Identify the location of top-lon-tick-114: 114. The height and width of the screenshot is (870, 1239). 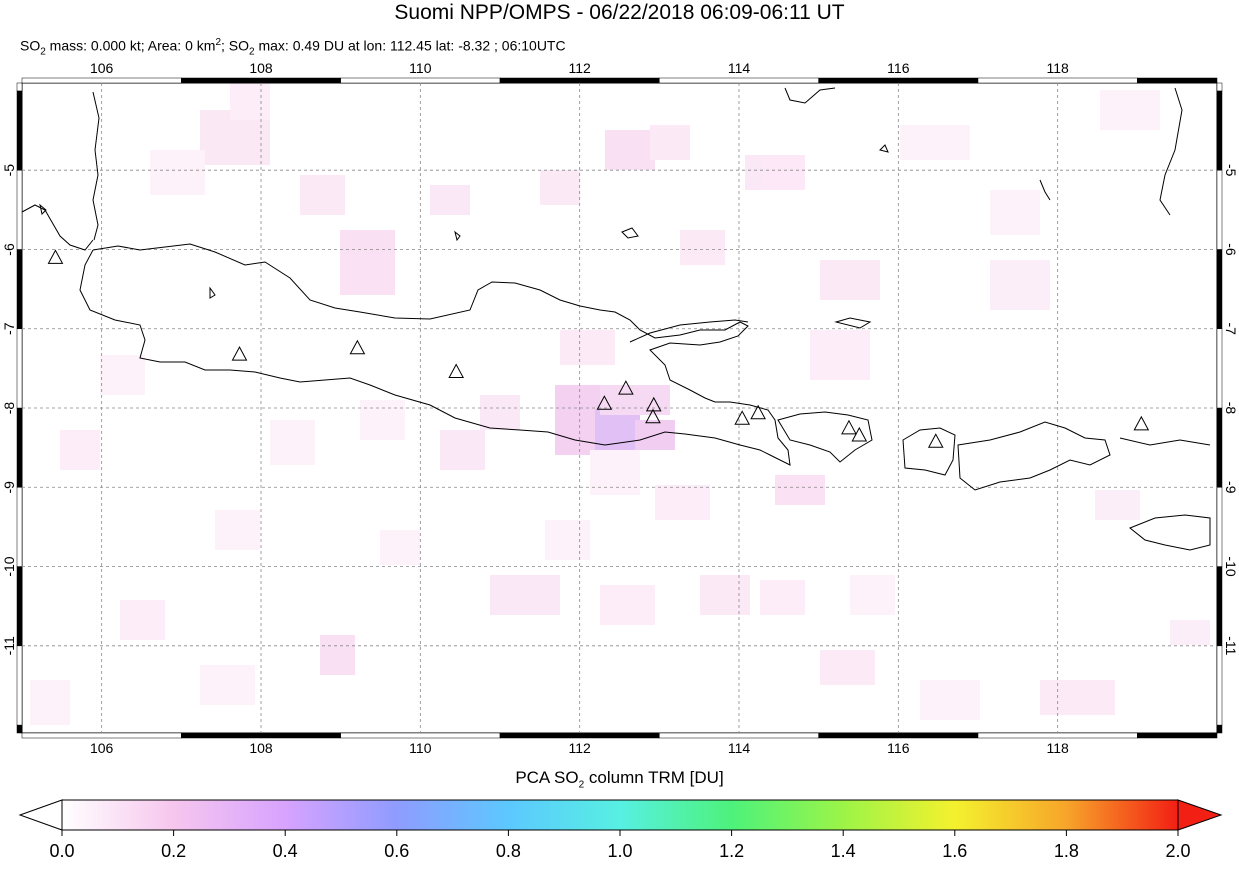
(739, 68).